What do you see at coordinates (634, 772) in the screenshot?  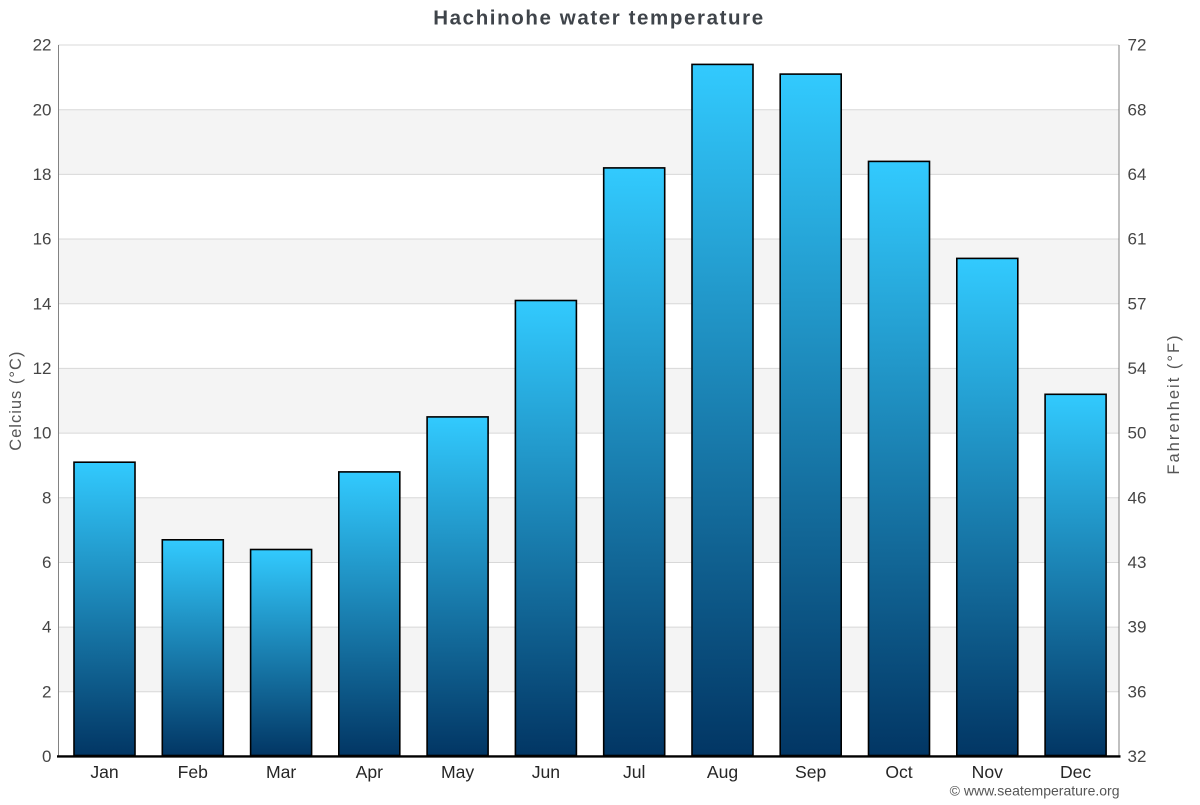 I see `svg-text: Jul` at bounding box center [634, 772].